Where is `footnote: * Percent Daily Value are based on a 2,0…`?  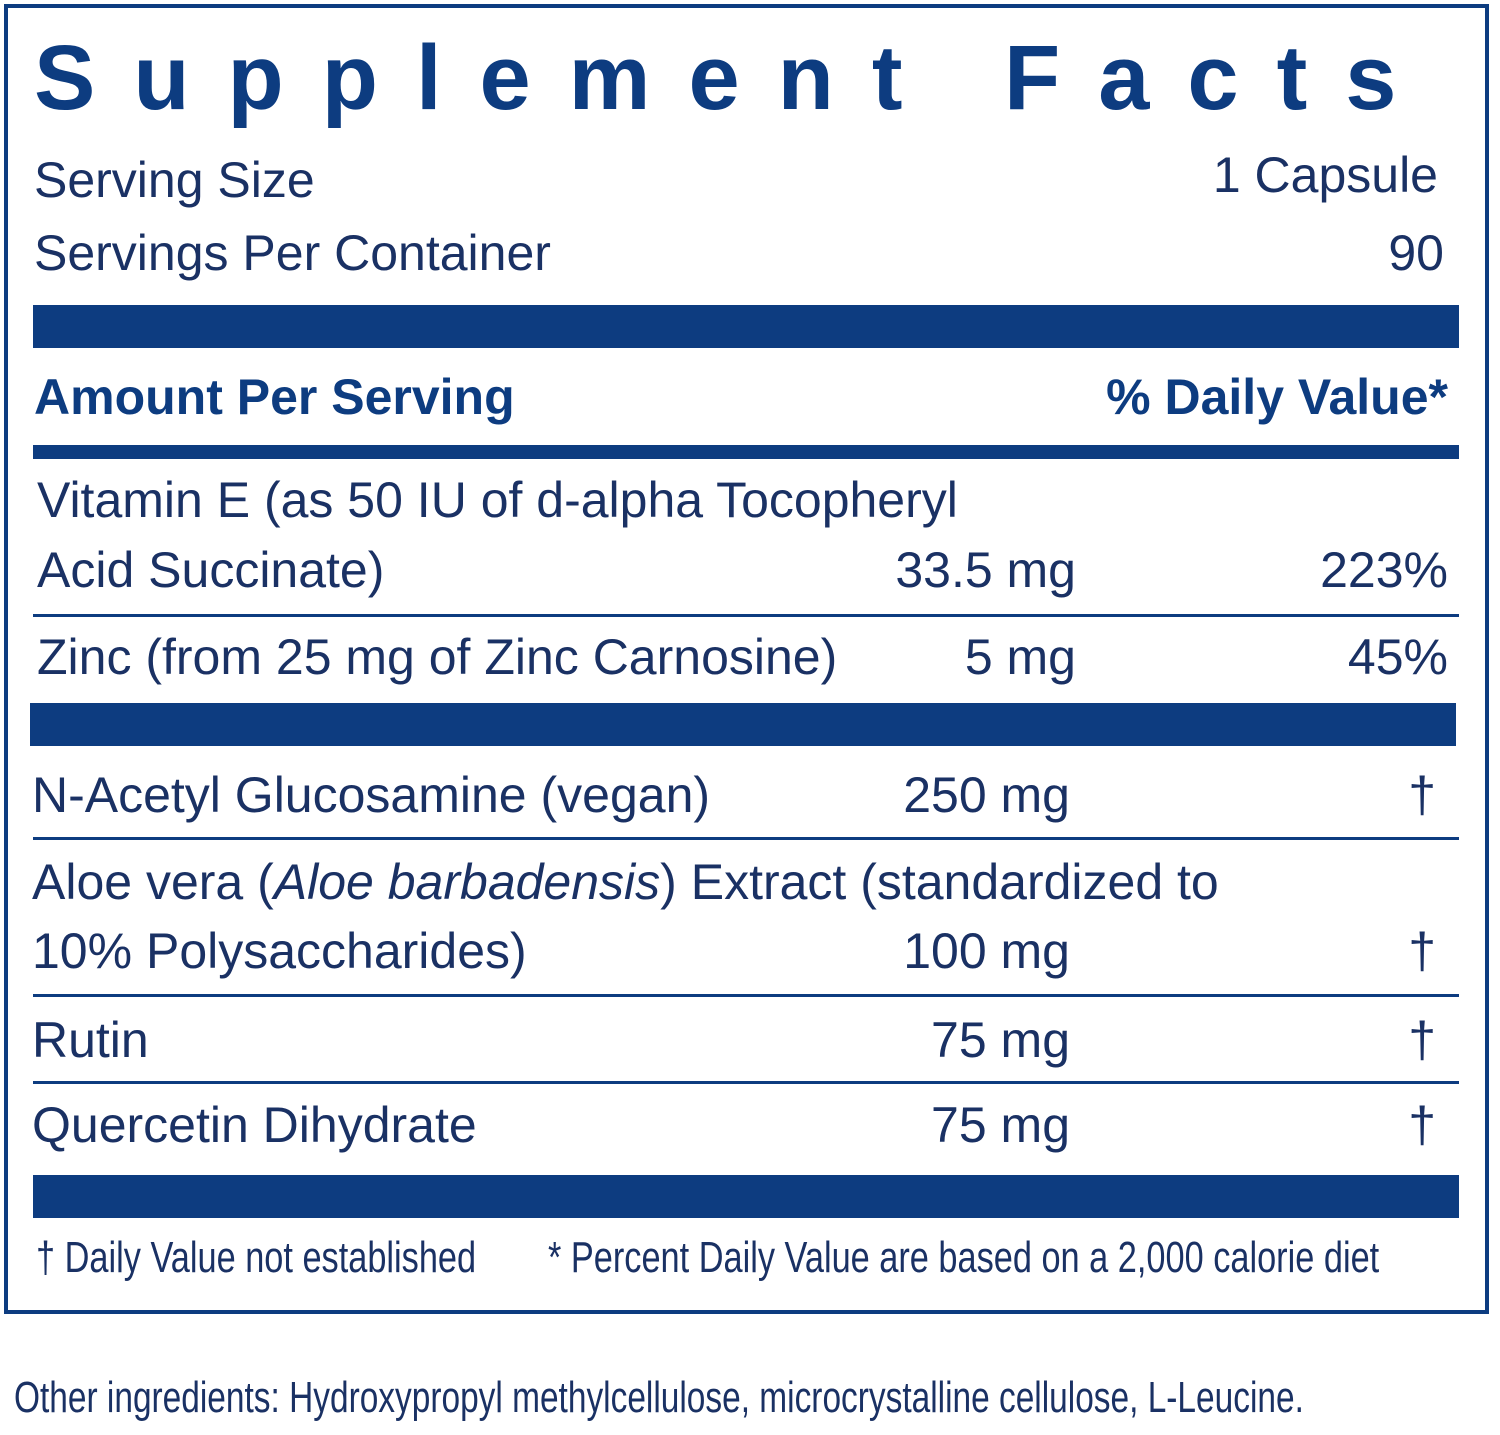
footnote: * Percent Daily Value are based on a 2,0… is located at coordinates (1024, 1258).